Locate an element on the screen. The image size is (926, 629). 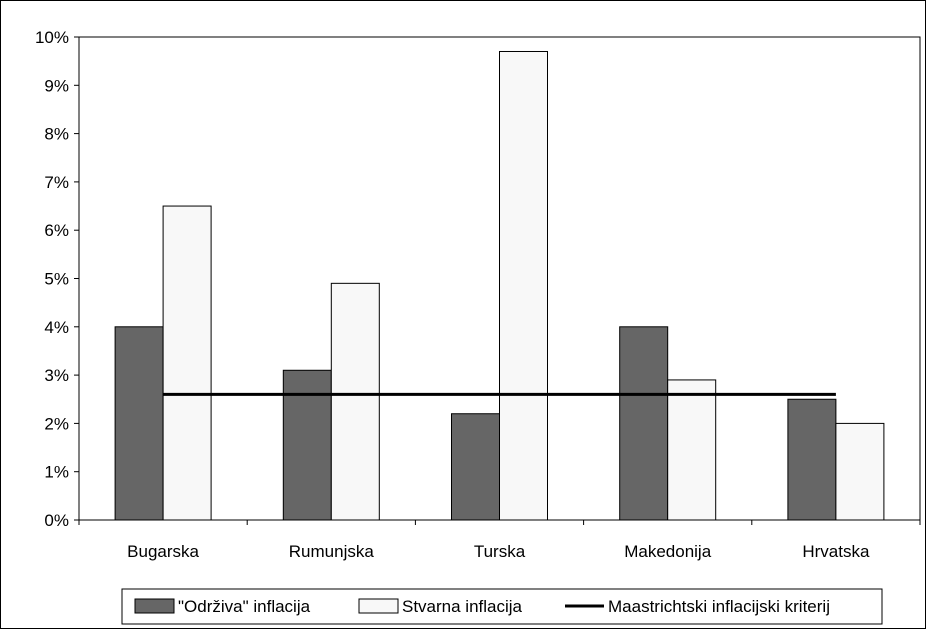
x-category-label: Rumunjska is located at coordinates (332, 551).